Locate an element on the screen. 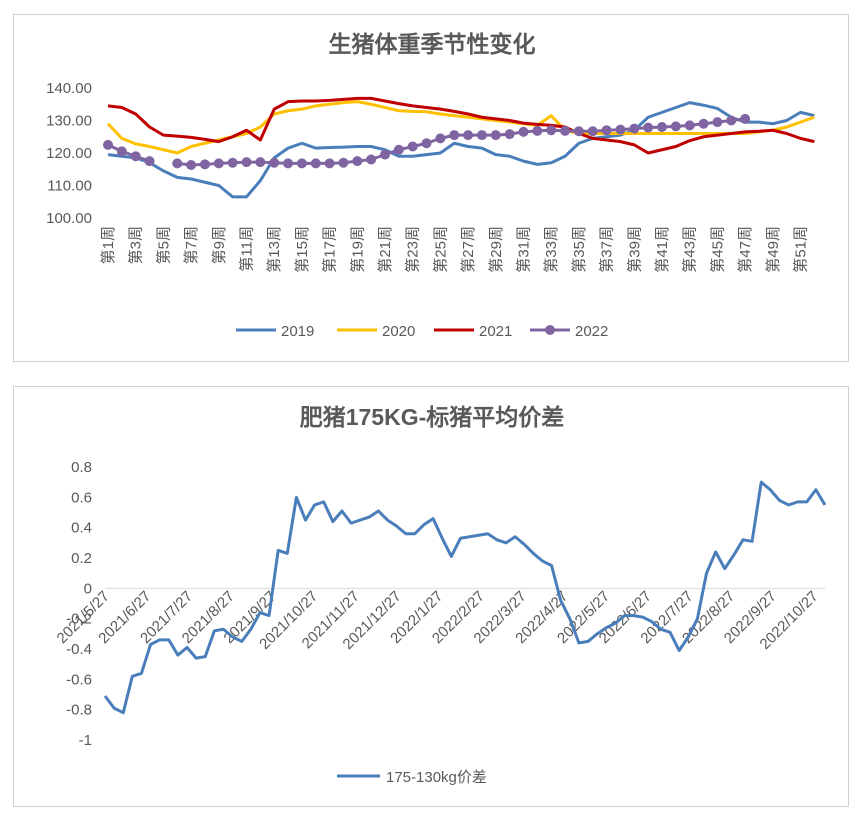  chart1-xtick-label: 第17周 is located at coordinates (330, 249).